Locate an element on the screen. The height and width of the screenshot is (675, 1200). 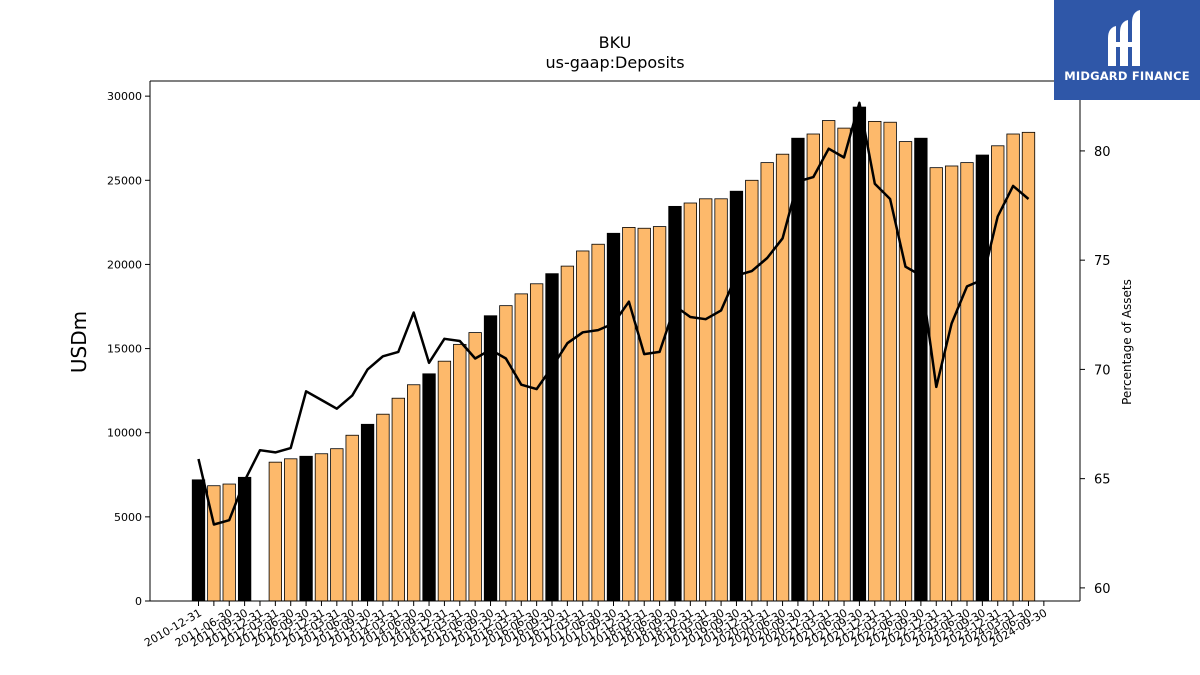
brand-logo: MIDGARD FINANCE is located at coordinates (1127, 50).